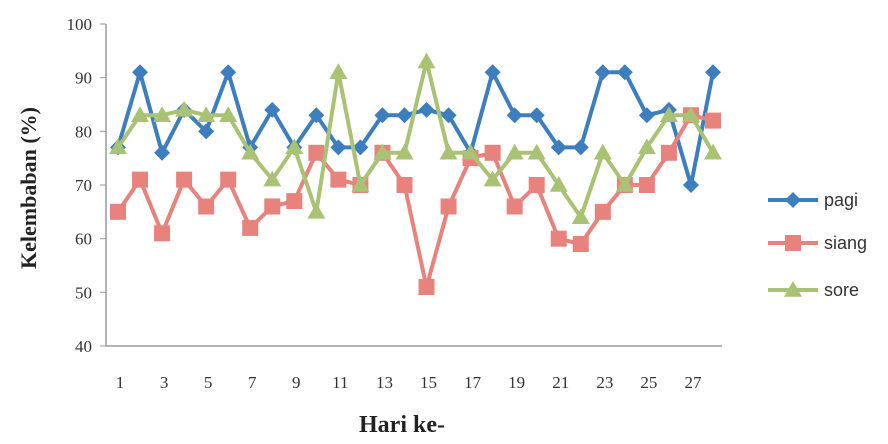 Image resolution: width=888 pixels, height=444 pixels. Describe the element at coordinates (83, 292) in the screenshot. I see `y-tick-label: 50` at that location.